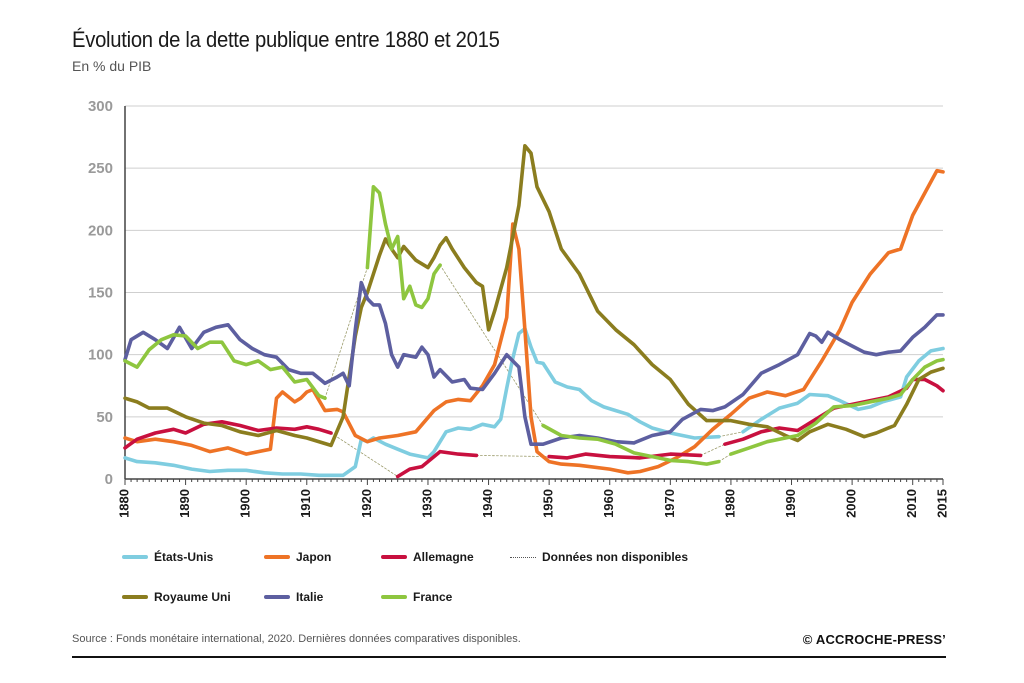  I want to click on y-tick-label: 250, so click(100, 168).